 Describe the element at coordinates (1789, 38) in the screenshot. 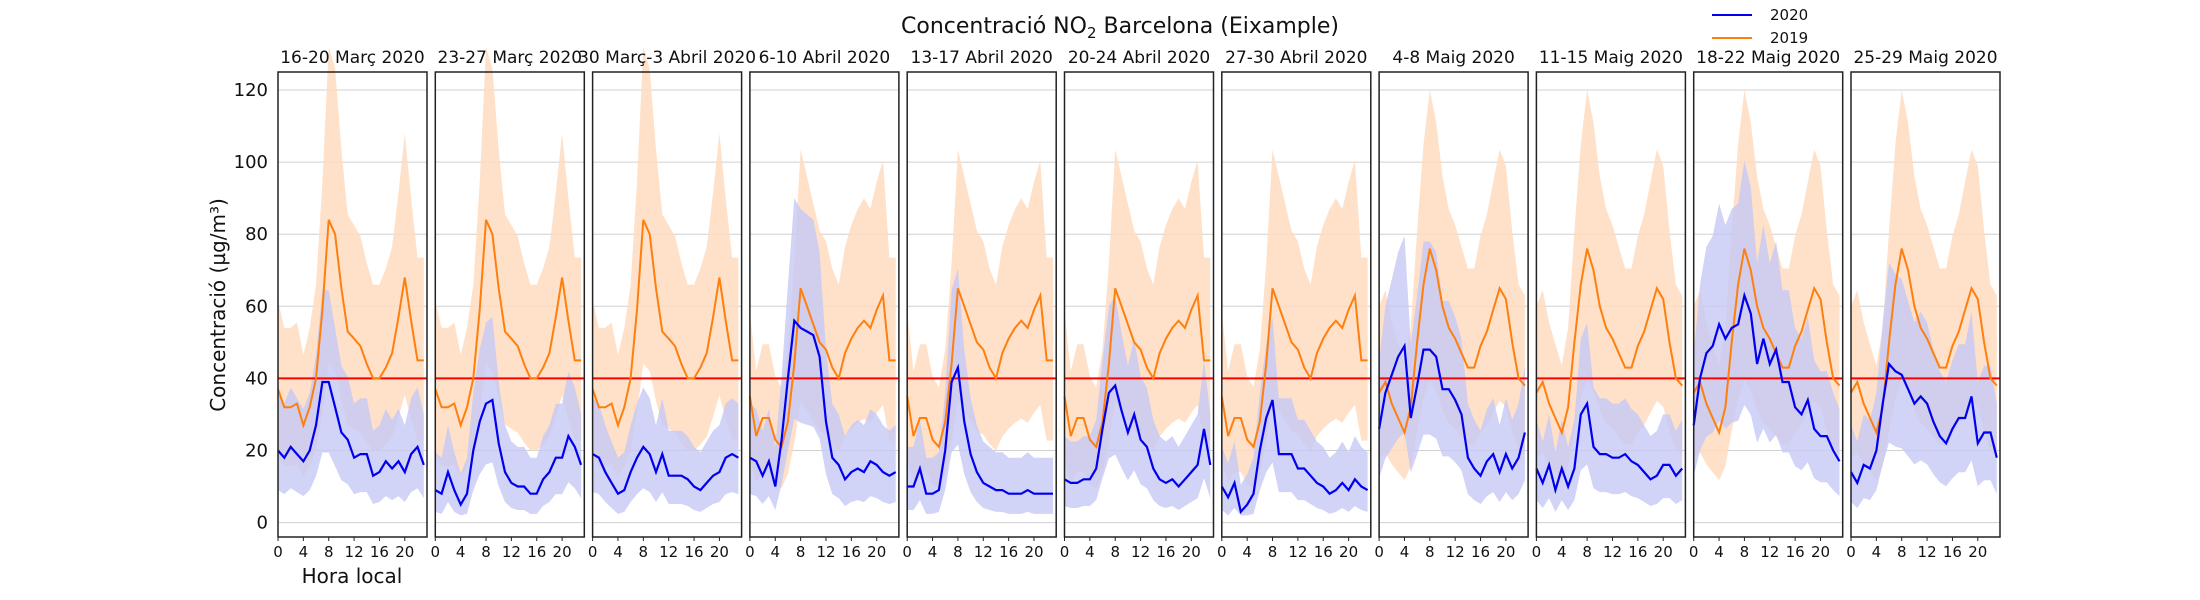

I see `legend-label-2019: 2019` at that location.